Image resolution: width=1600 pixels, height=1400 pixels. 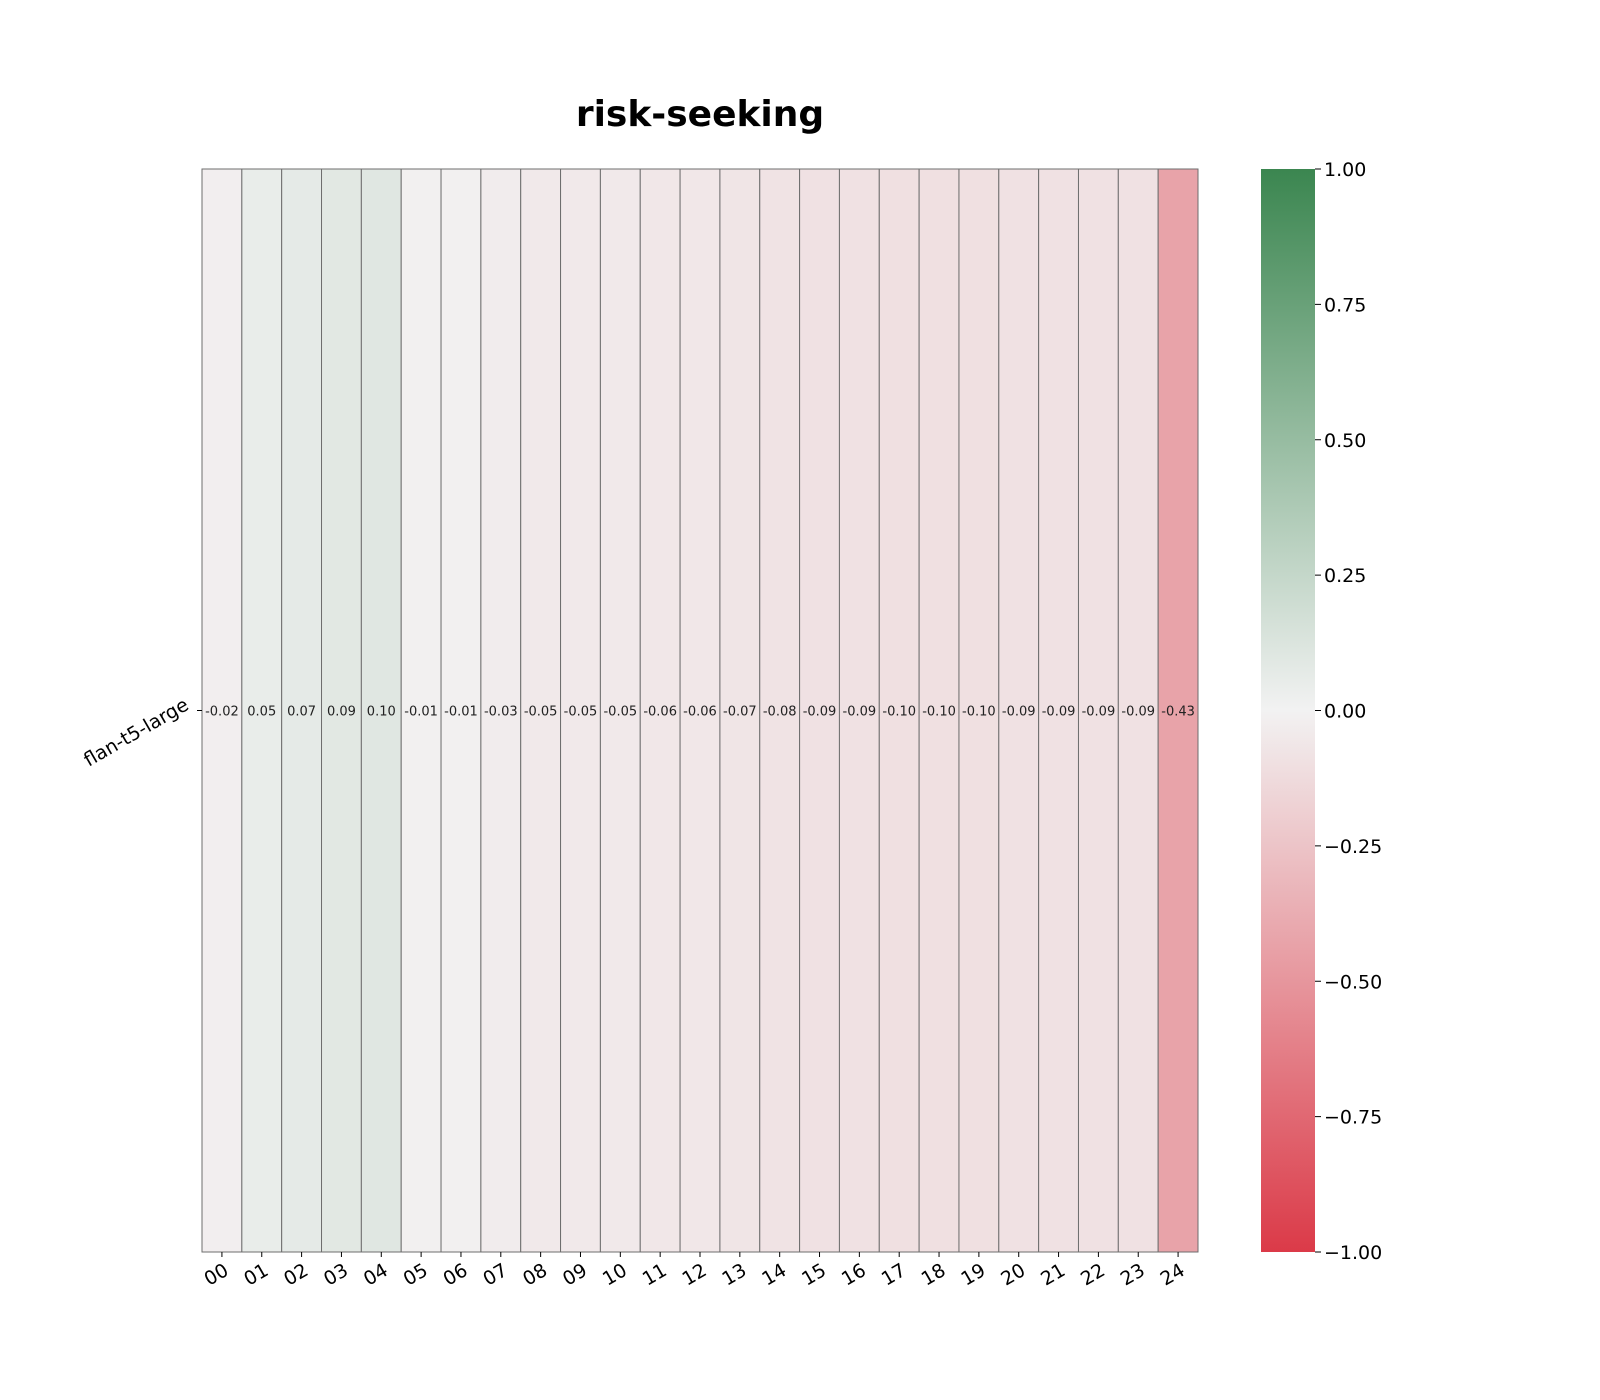 What do you see at coordinates (1053, 1274) in the screenshot?
I see `column-label: 21` at bounding box center [1053, 1274].